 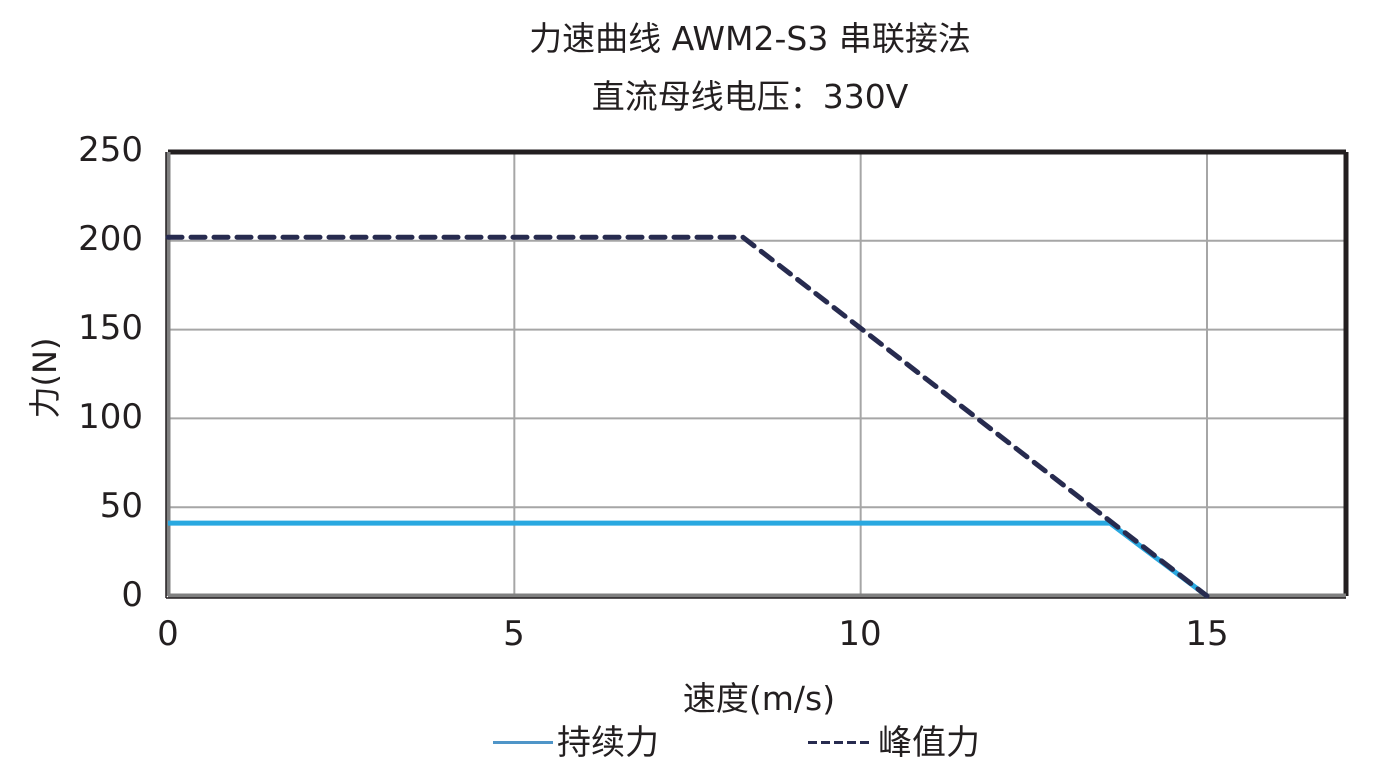 What do you see at coordinates (1207, 634) in the screenshot?
I see `x-tick-15: 15` at bounding box center [1207, 634].